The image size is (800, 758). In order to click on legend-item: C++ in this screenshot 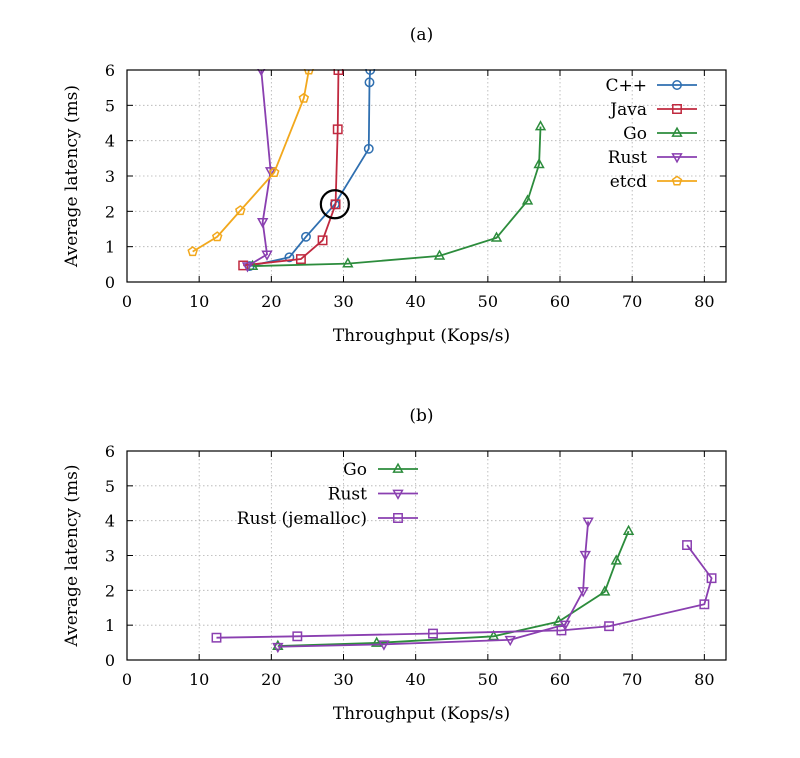, I will do `click(651, 86)`.